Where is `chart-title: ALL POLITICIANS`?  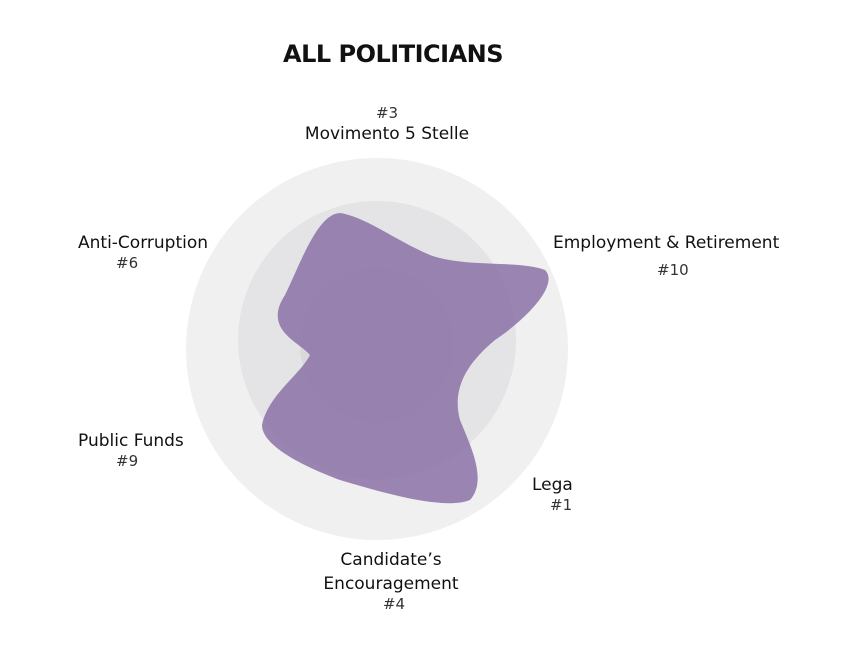 chart-title: ALL POLITICIANS is located at coordinates (393, 54).